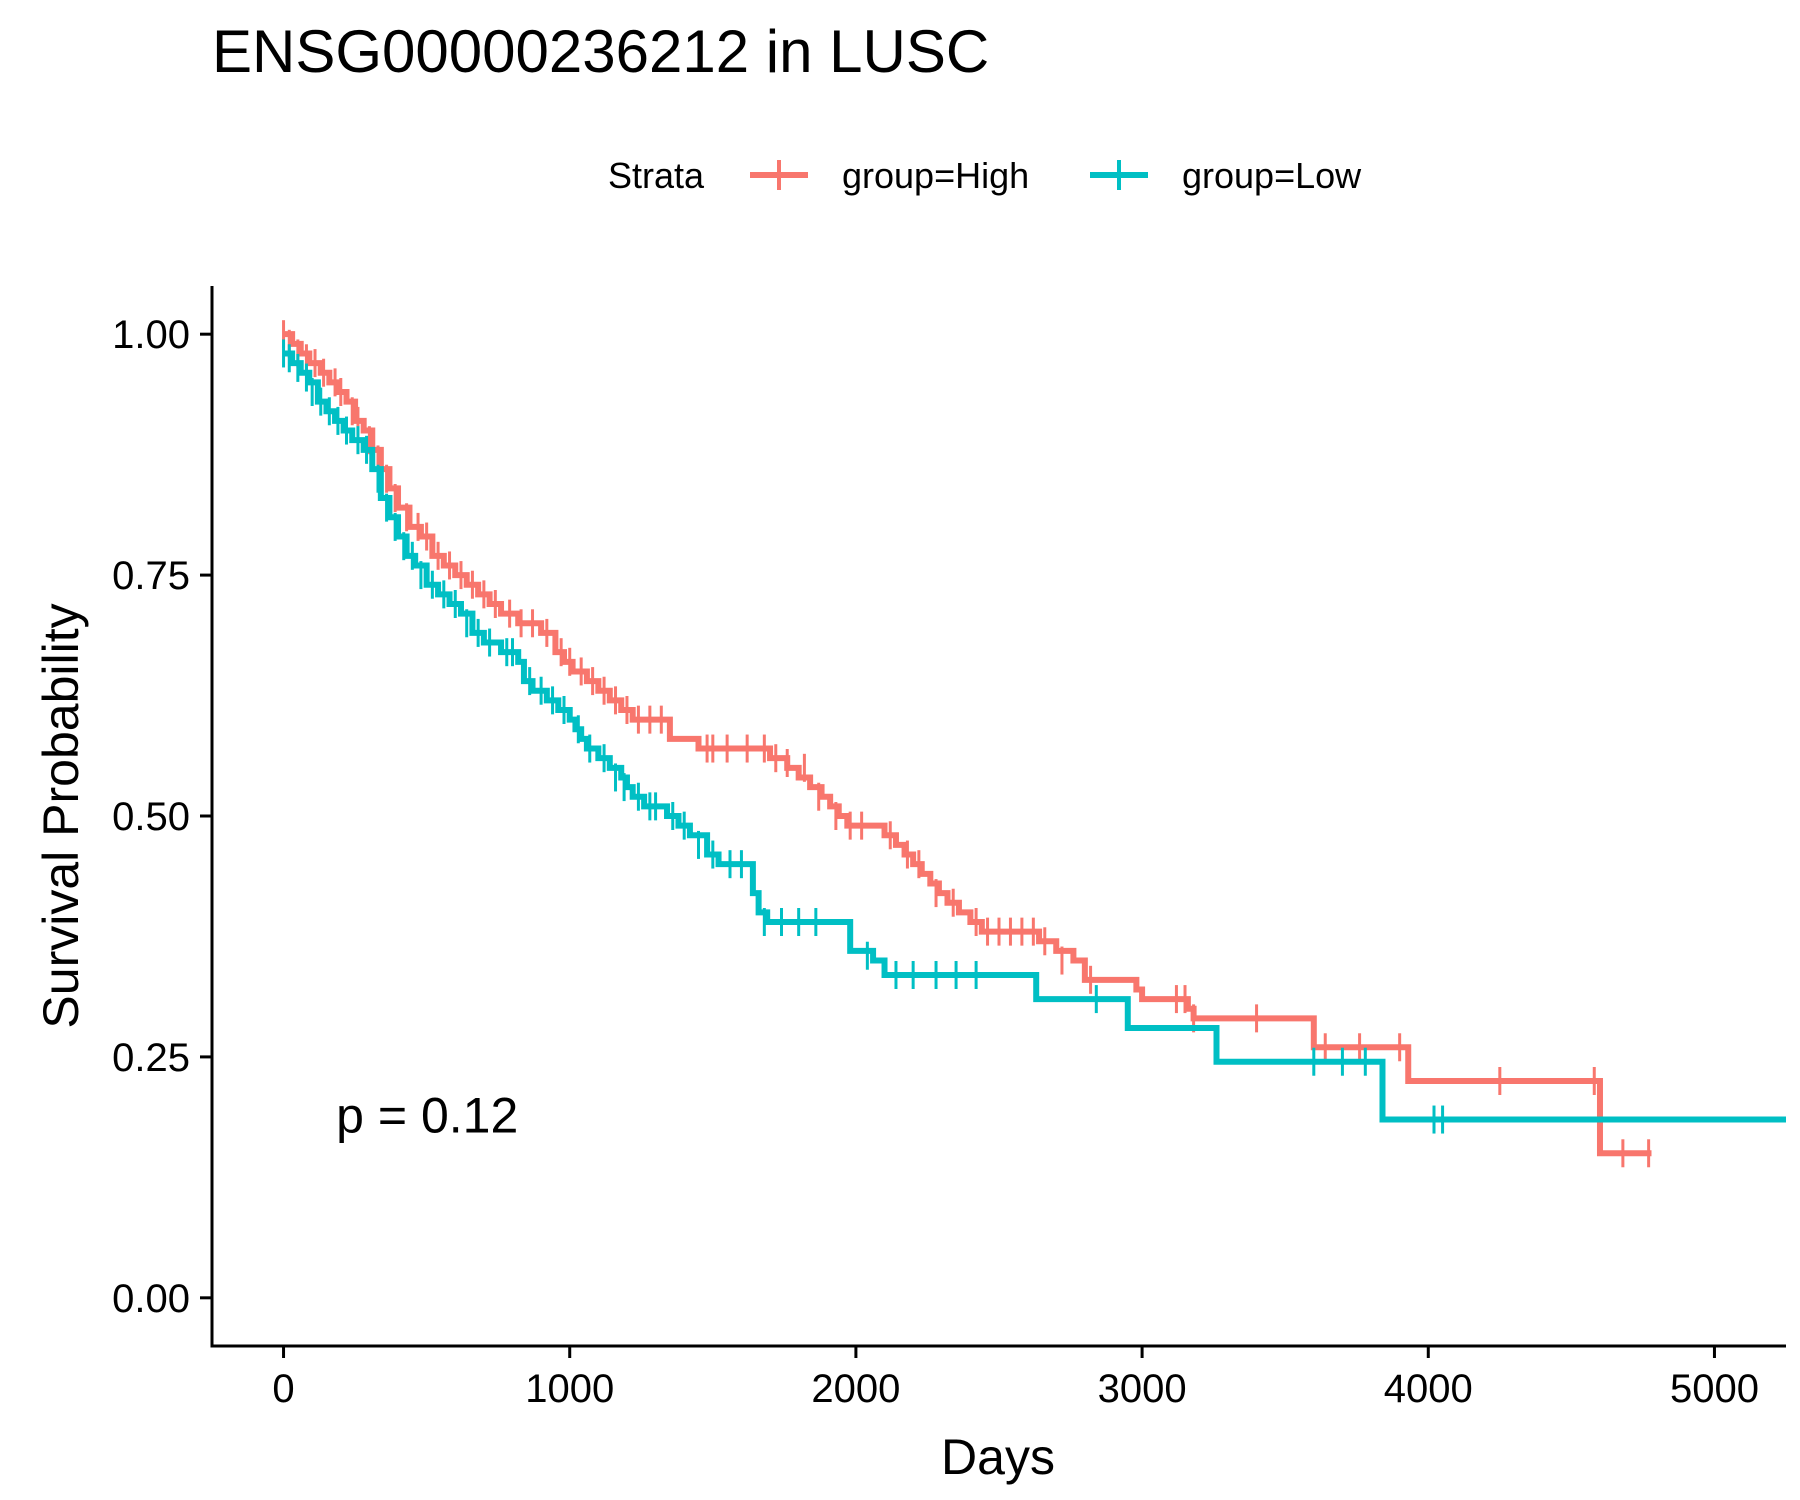  Describe the element at coordinates (1119, 175) in the screenshot. I see `legend-key-low` at that location.